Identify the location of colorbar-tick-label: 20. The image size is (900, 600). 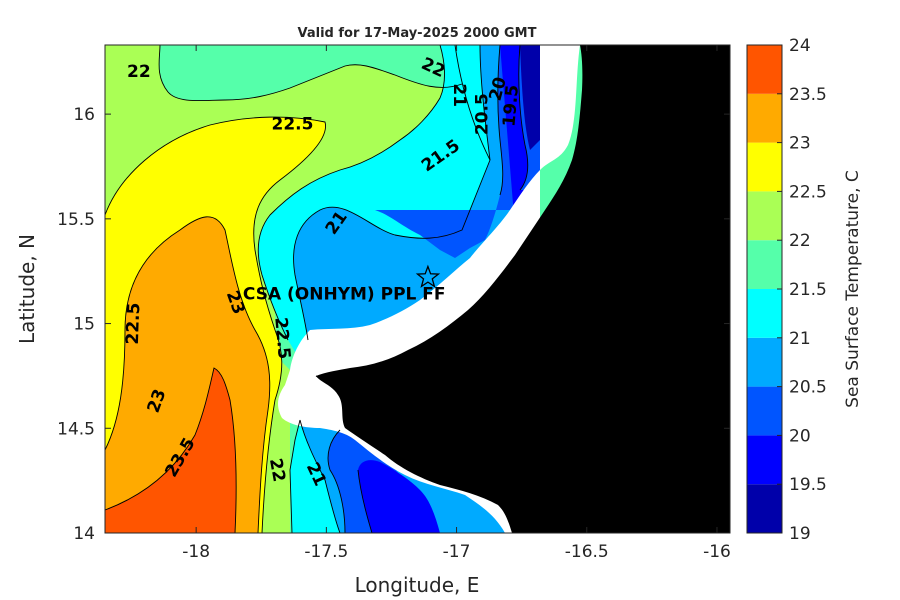
(800, 436).